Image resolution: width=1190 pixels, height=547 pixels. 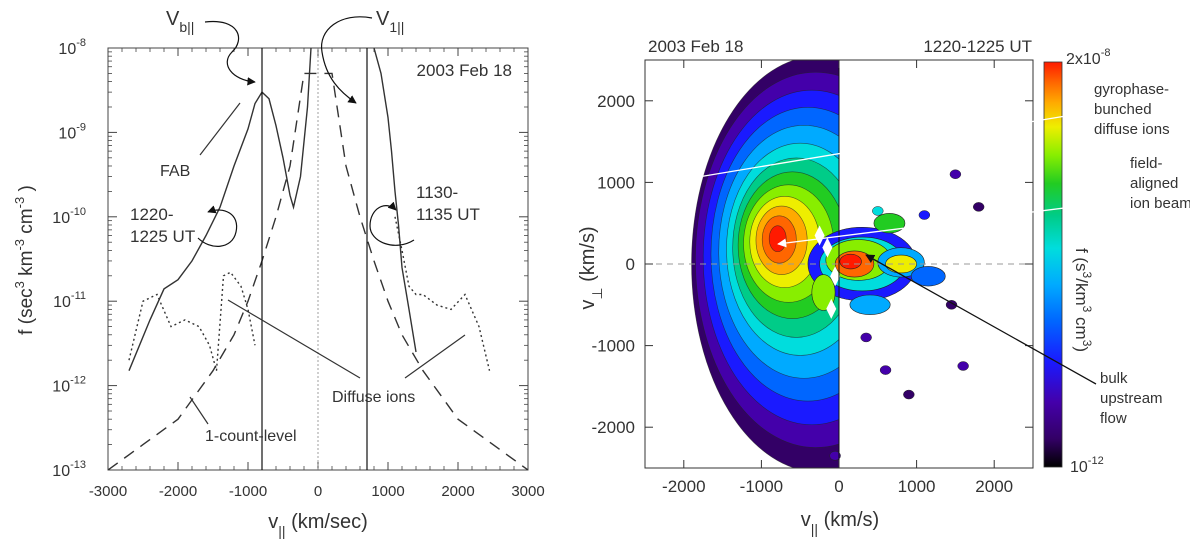 What do you see at coordinates (69, 469) in the screenshot?
I see `y-tick-label: 10⁻¹³` at bounding box center [69, 469].